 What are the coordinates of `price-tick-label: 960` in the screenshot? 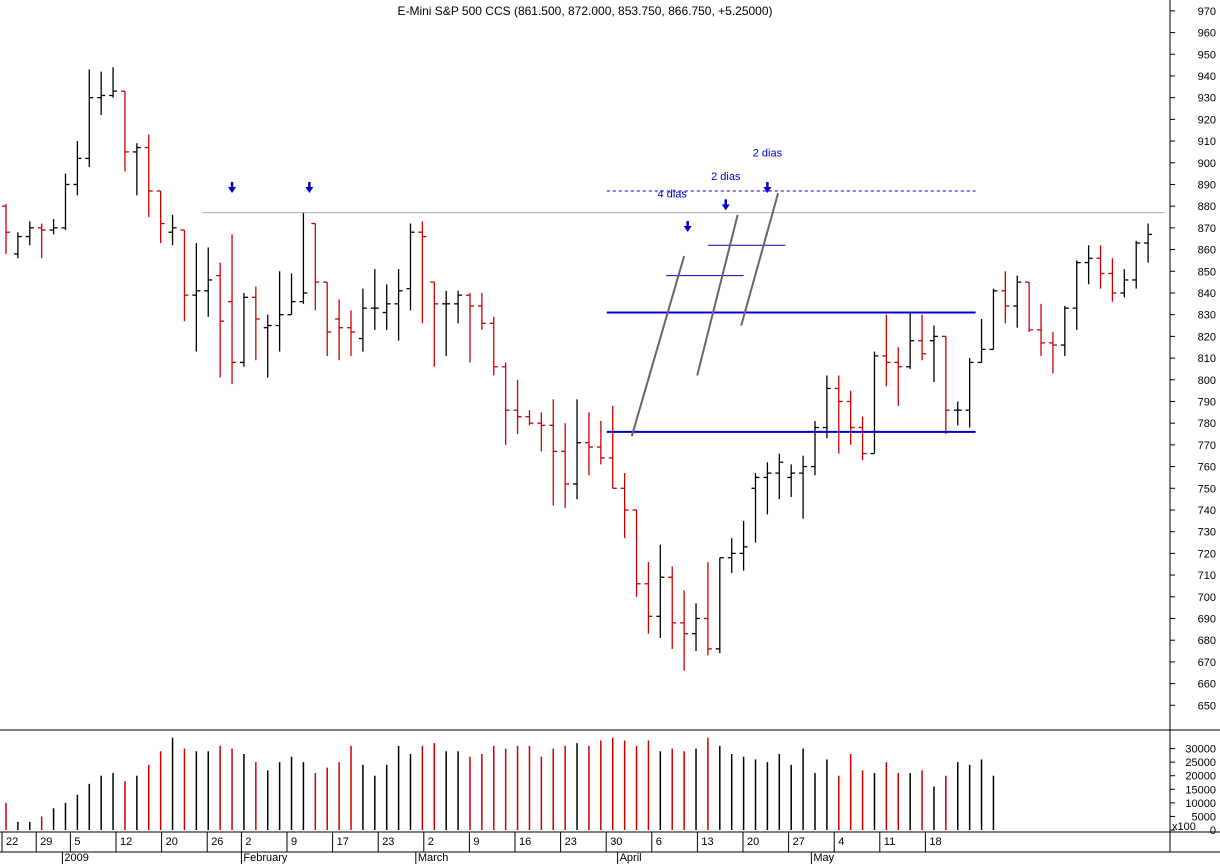 It's located at (1207, 34).